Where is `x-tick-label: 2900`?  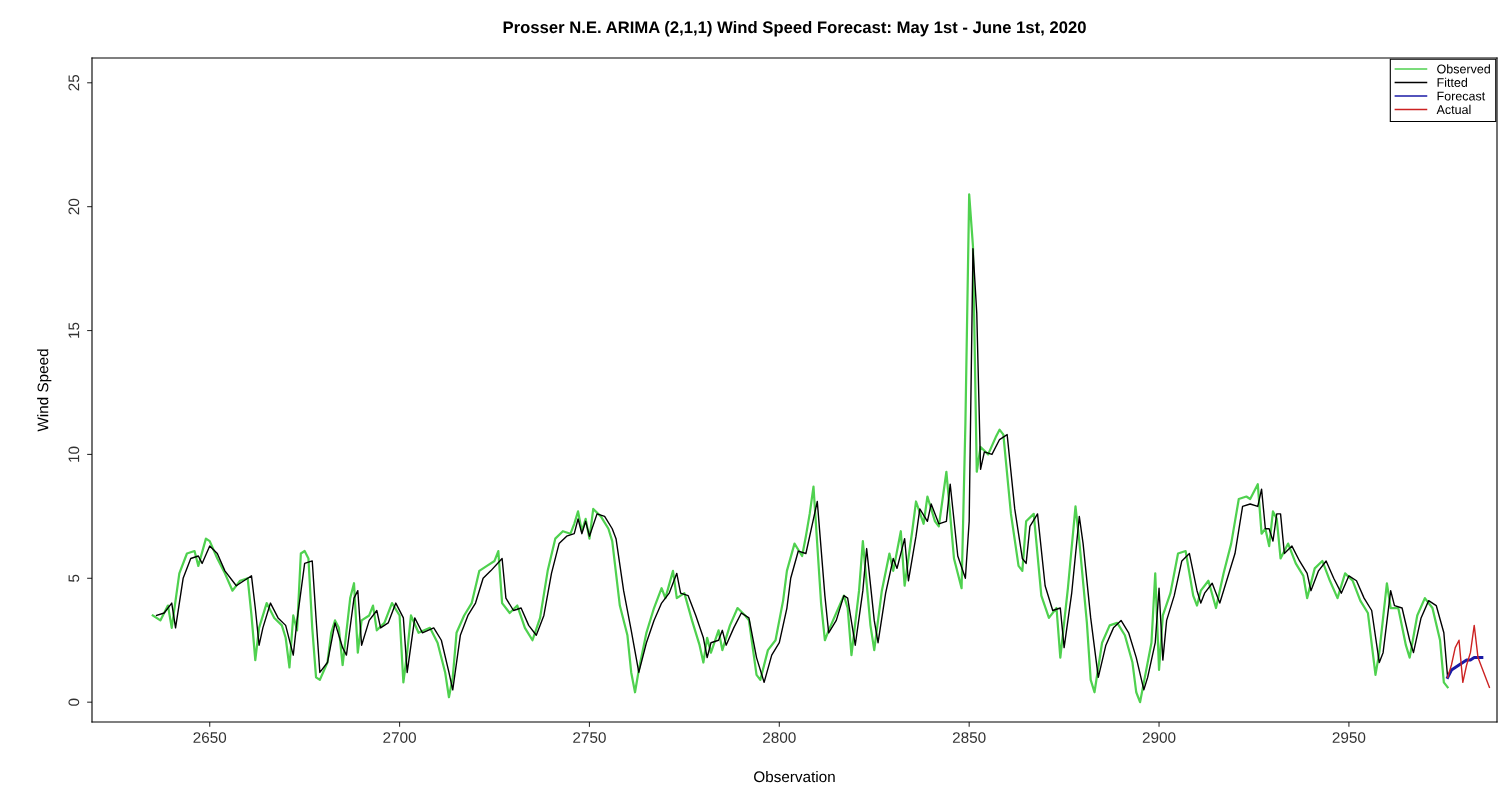 x-tick-label: 2900 is located at coordinates (1159, 737).